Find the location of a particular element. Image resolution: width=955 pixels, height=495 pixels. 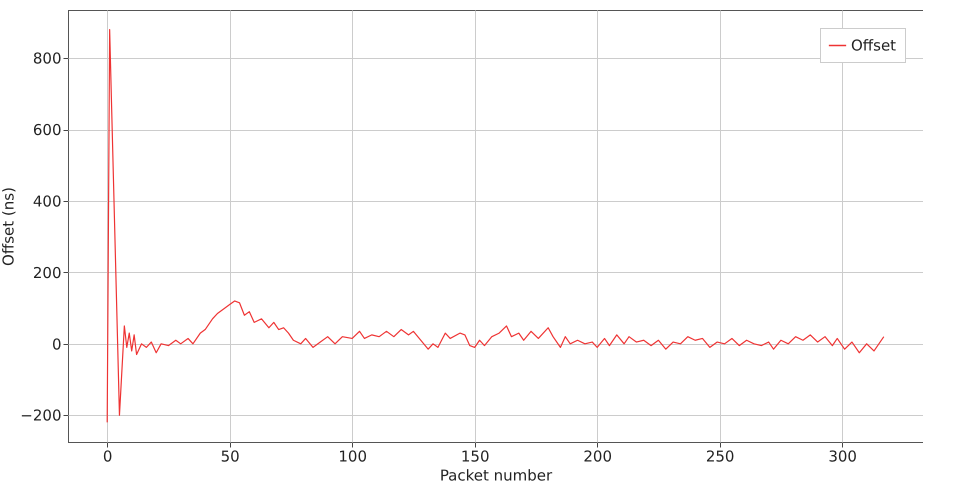

x-tick-label: 50 is located at coordinates (230, 457).